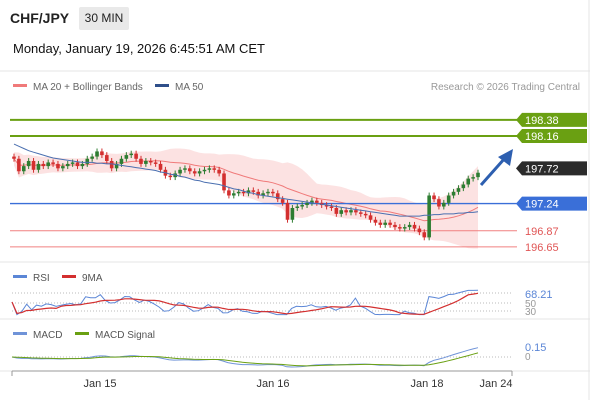 This screenshot has width=590, height=400. I want to click on forecast-arrow-head, so click(505, 157).